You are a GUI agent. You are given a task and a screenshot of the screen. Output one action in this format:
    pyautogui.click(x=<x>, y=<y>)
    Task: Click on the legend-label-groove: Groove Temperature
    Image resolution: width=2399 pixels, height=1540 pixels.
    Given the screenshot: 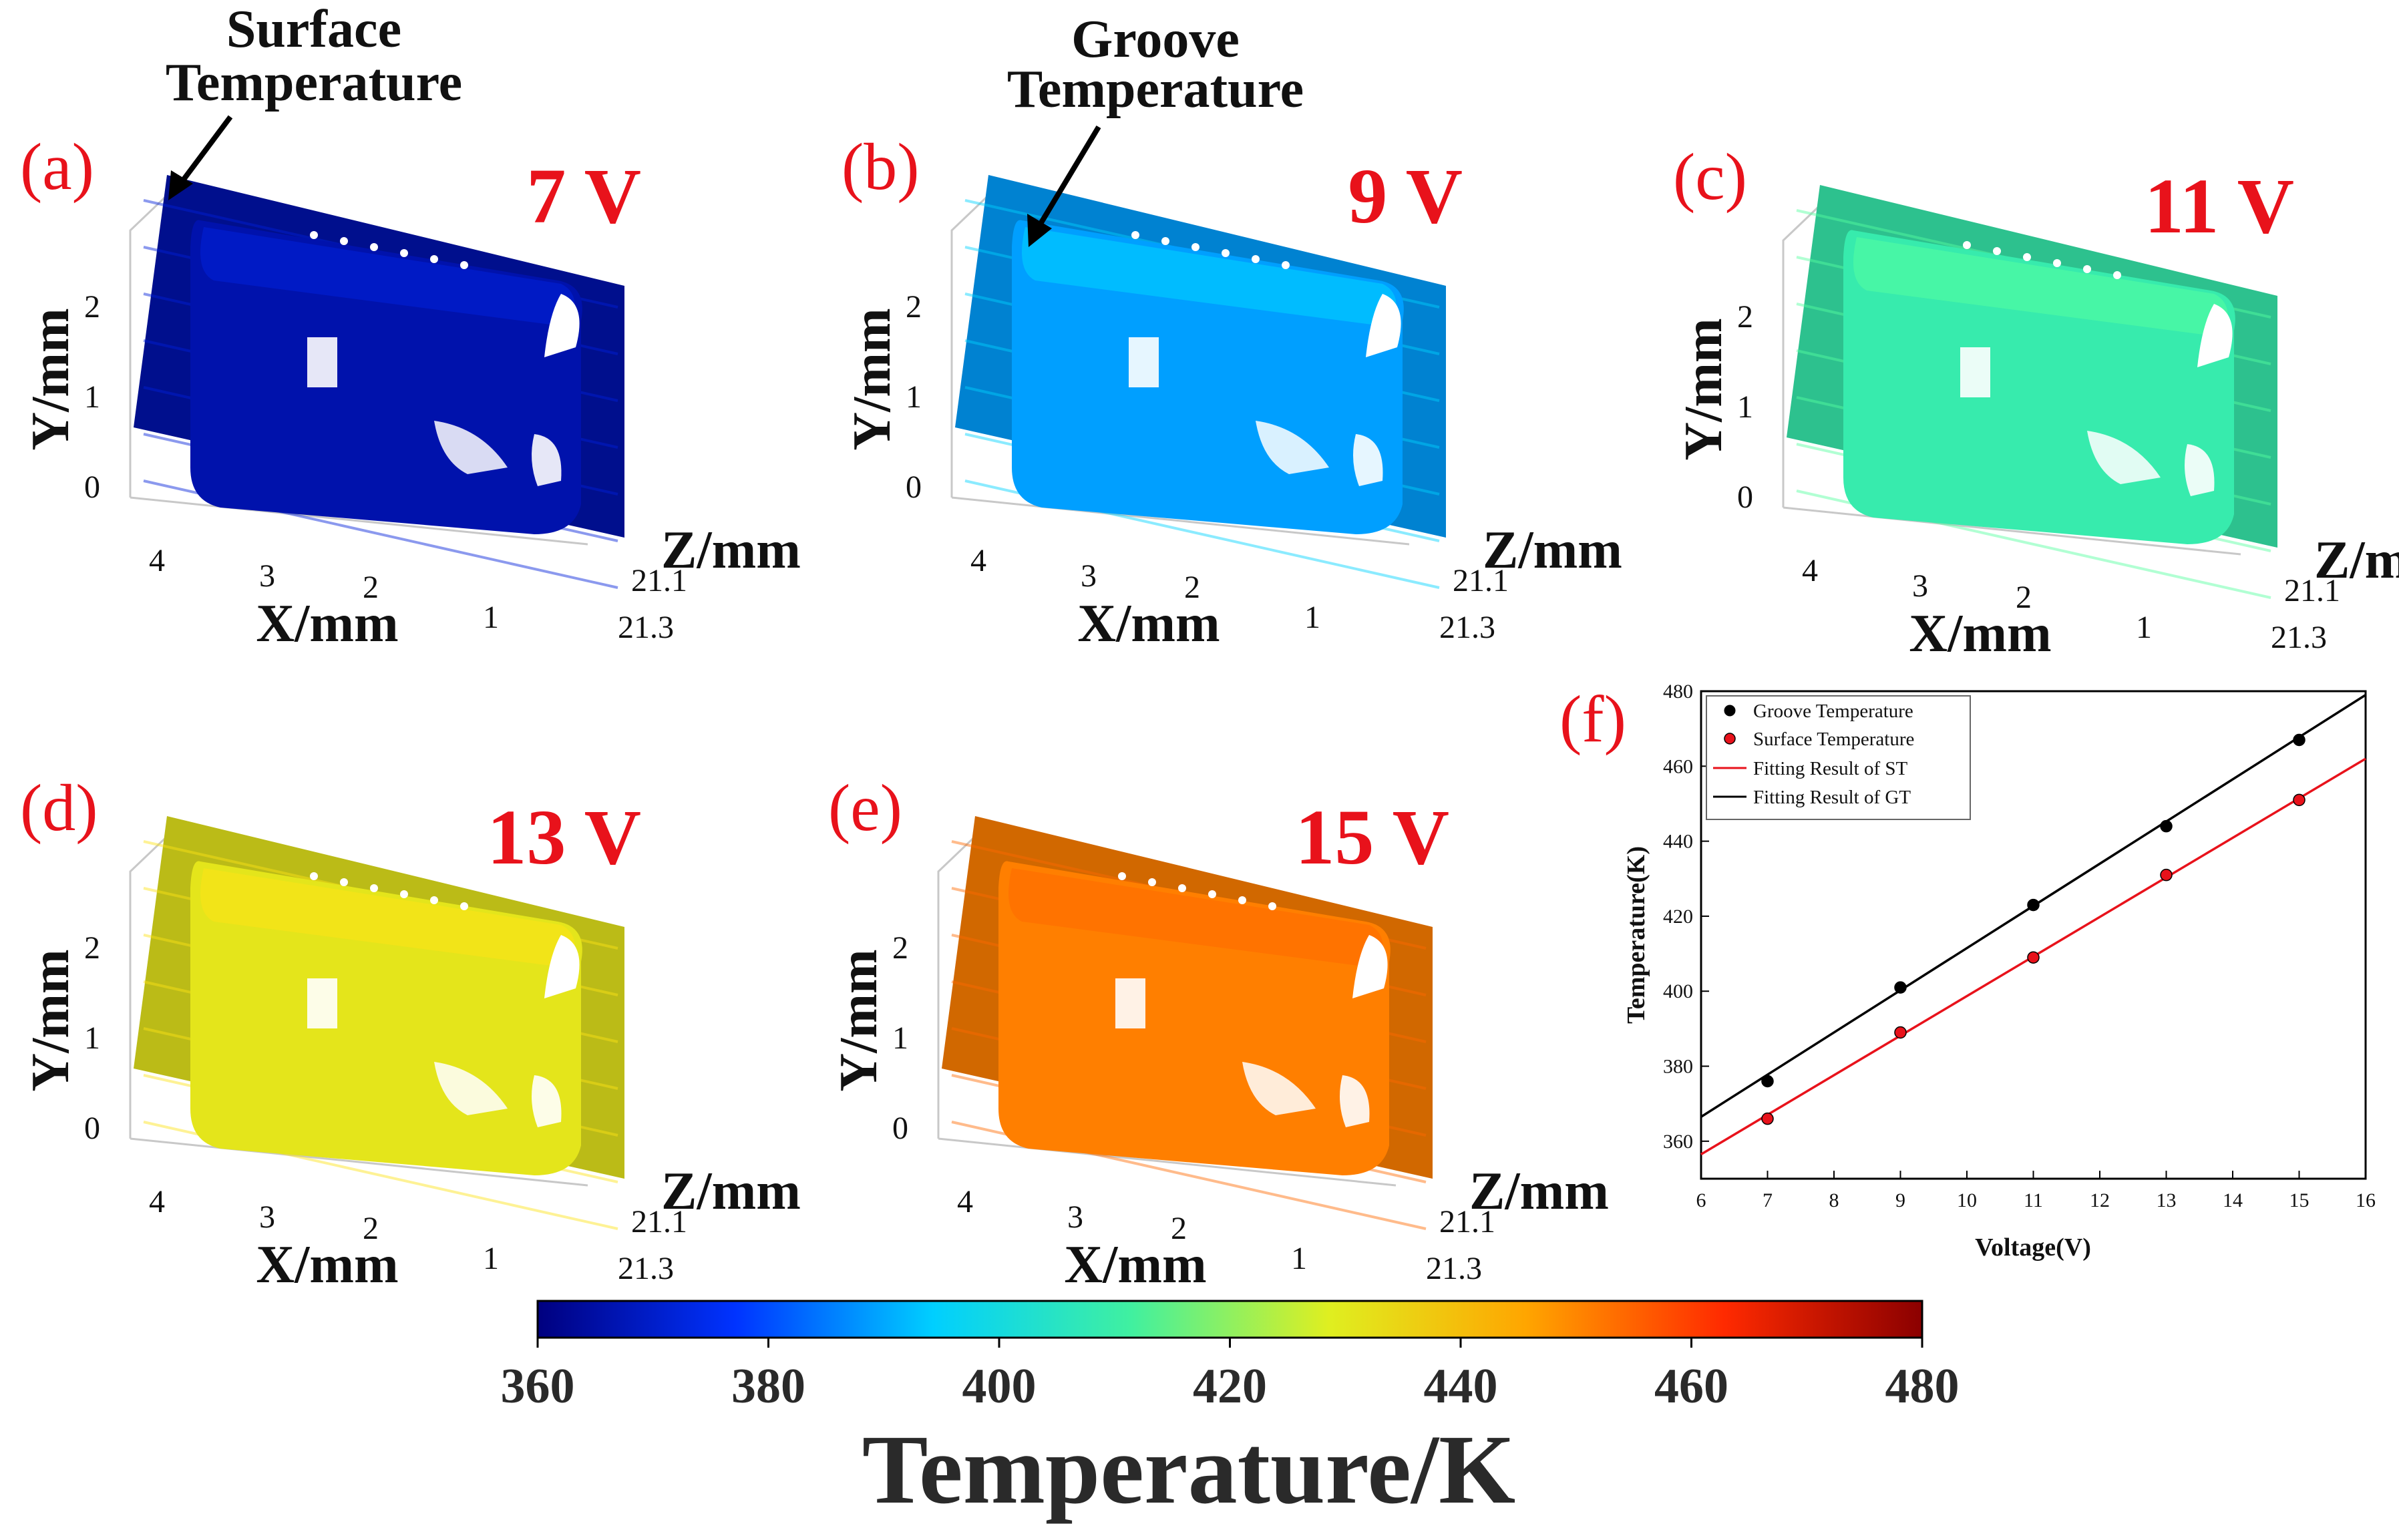 What is the action you would take?
    pyautogui.click(x=1833, y=712)
    